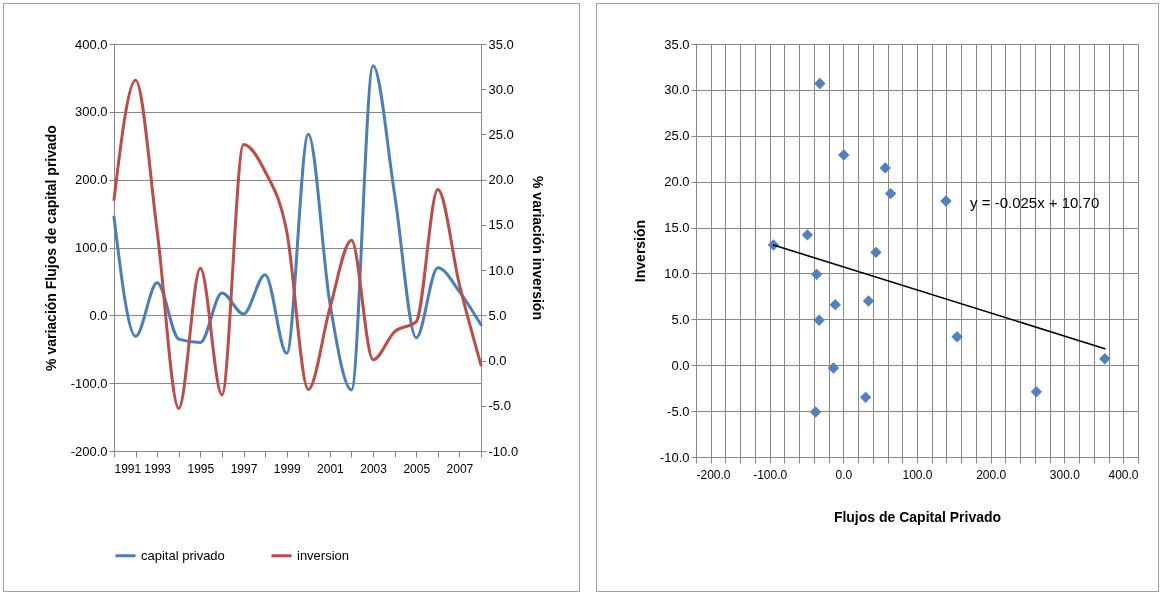 Image resolution: width=1162 pixels, height=596 pixels. I want to click on y2-tick-label: 35.0, so click(501, 44).